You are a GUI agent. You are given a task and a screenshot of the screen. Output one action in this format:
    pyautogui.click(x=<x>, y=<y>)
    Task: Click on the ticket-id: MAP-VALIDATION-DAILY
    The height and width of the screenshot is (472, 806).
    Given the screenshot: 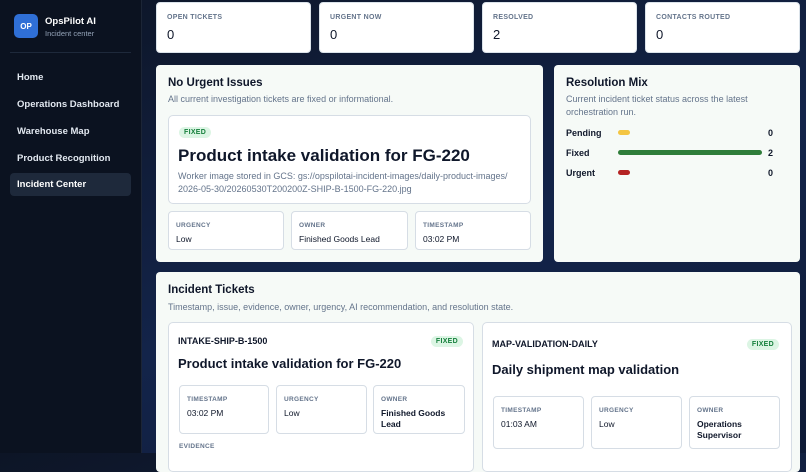 What is the action you would take?
    pyautogui.click(x=545, y=344)
    